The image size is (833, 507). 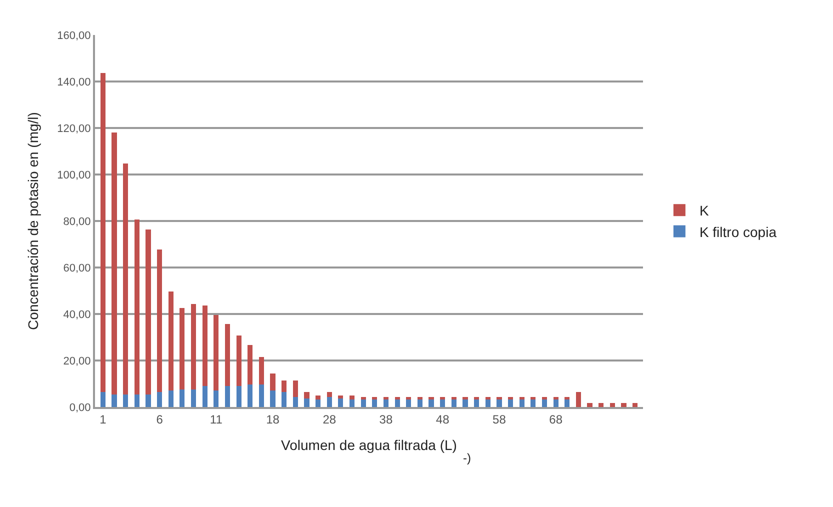 I want to click on legend-label: K, so click(x=704, y=210).